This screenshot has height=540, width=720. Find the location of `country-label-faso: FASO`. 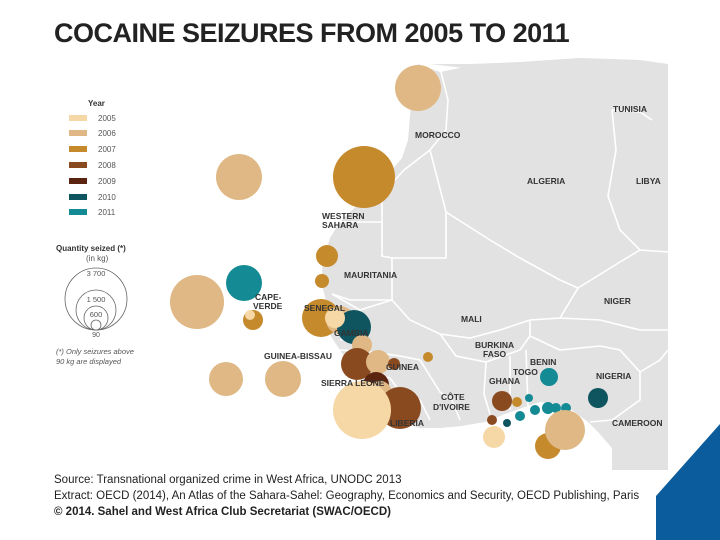

country-label-faso: FASO is located at coordinates (495, 354).